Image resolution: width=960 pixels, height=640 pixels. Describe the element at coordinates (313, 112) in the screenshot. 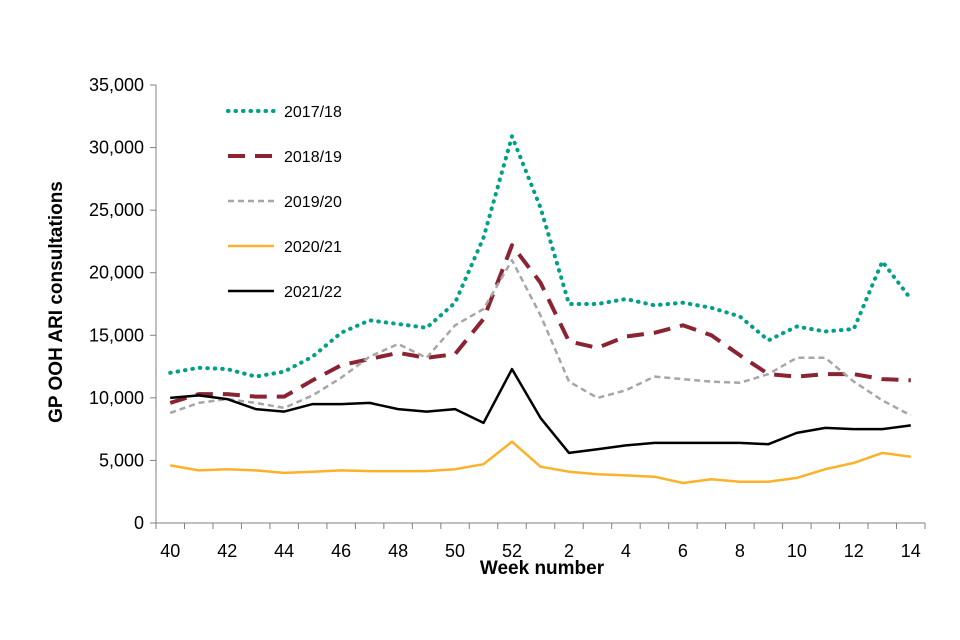

I see `legend-label: 2017/18` at that location.